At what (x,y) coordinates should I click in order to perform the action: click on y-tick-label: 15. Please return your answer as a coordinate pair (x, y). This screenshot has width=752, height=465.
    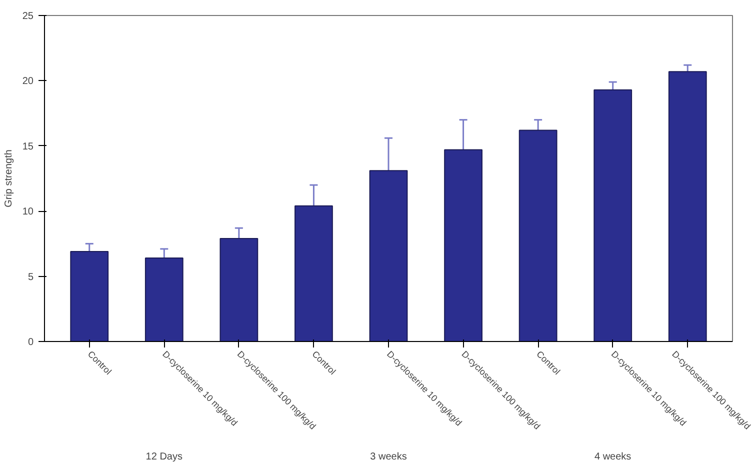
    Looking at the image, I should click on (28, 146).